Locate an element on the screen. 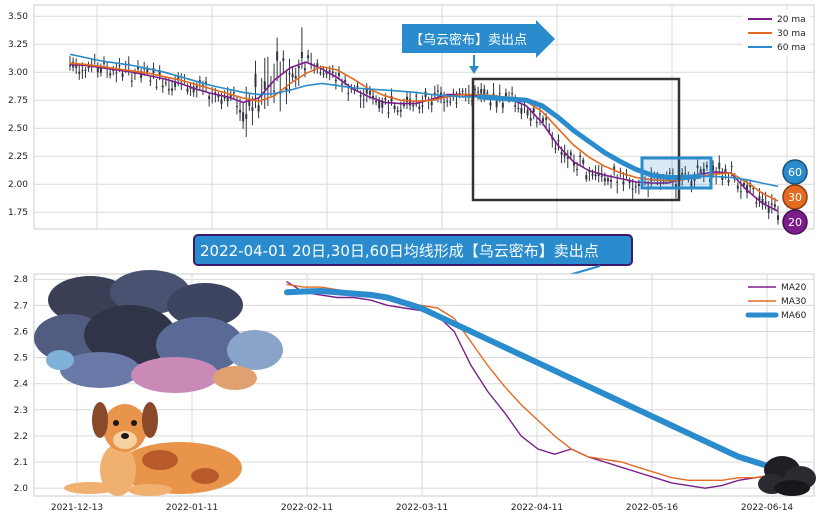 The height and width of the screenshot is (520, 822). ma60-highlight-line is located at coordinates (589, 137).